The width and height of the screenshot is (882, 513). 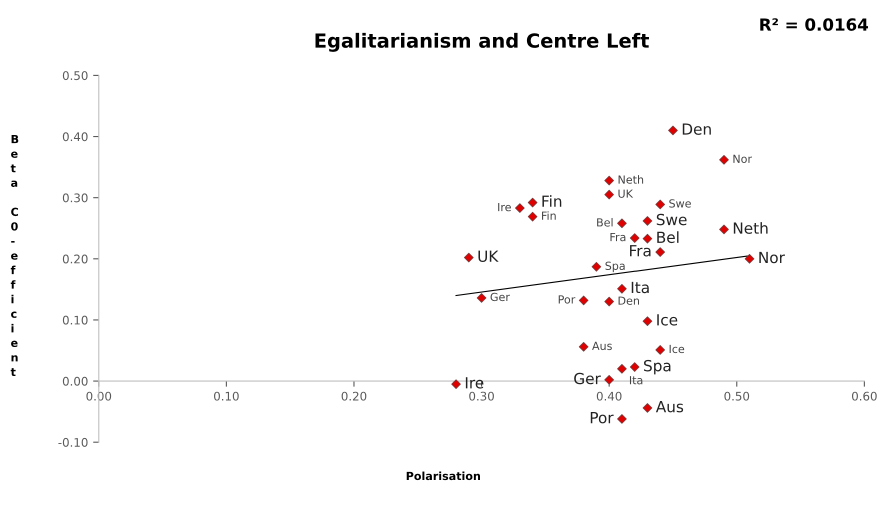 What do you see at coordinates (75, 137) in the screenshot?
I see `y-tick-label: 0.40` at bounding box center [75, 137].